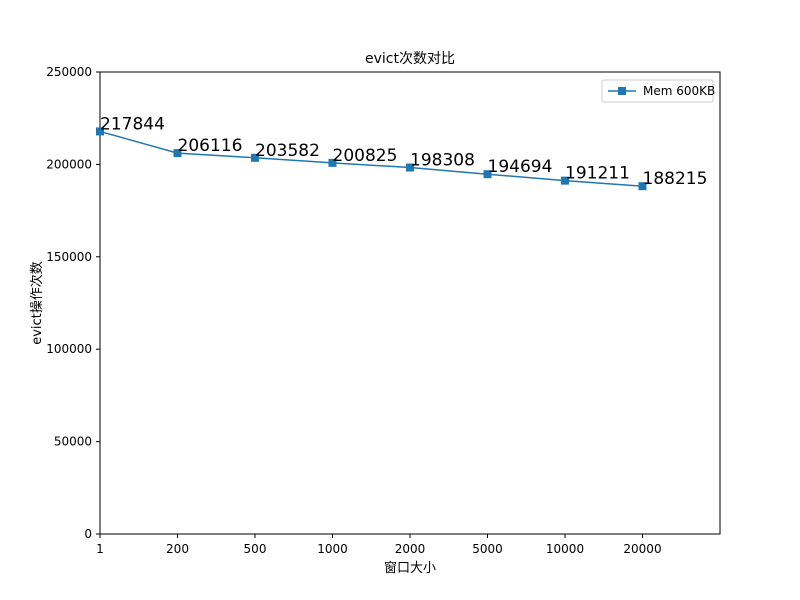 Image resolution: width=800 pixels, height=600 pixels. What do you see at coordinates (69, 72) in the screenshot?
I see `y-tick-label: 250000` at bounding box center [69, 72].